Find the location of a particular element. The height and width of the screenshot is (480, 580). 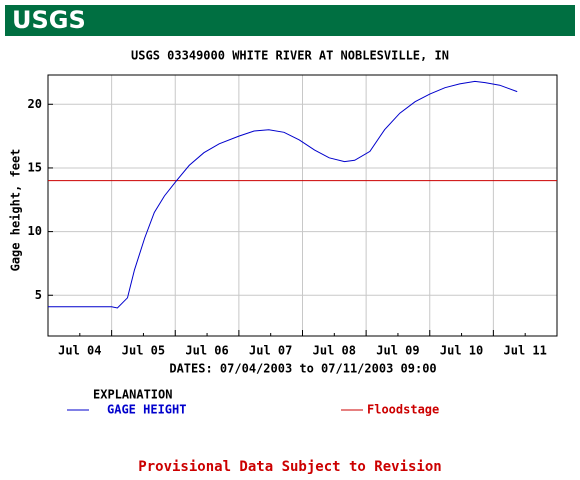

legend-label: Floodstage is located at coordinates (403, 410).